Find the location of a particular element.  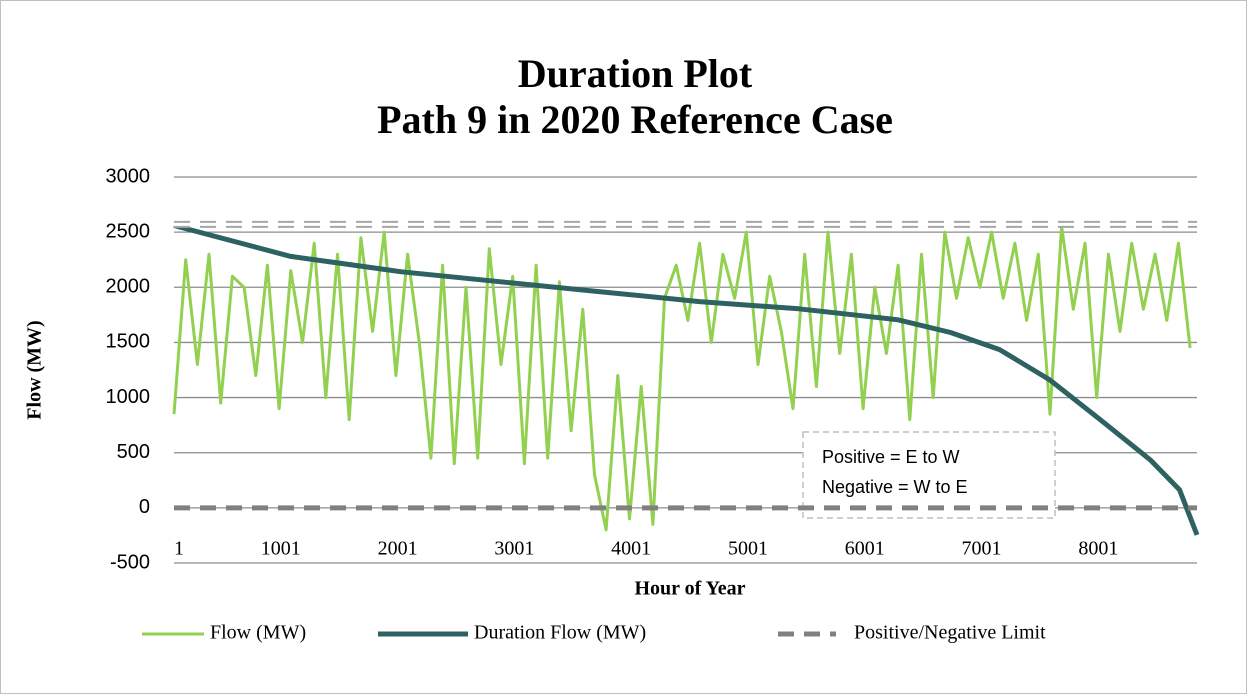

annotation-text: Positive = E to W is located at coordinates (891, 457).